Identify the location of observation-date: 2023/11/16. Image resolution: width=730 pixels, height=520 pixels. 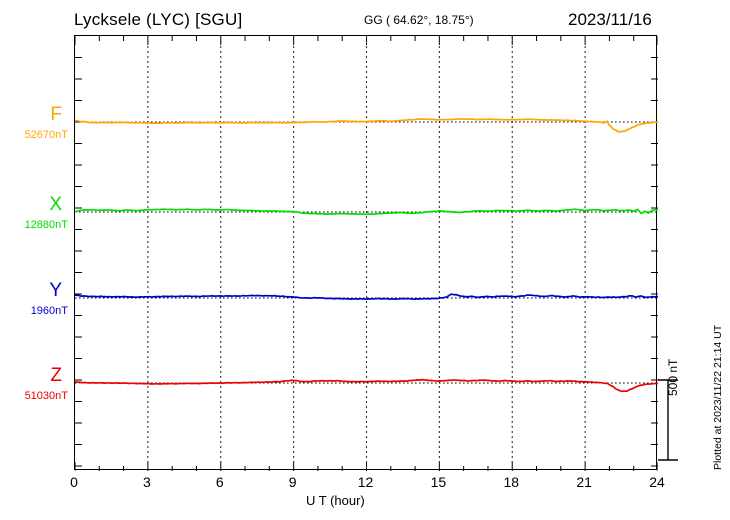
(610, 19).